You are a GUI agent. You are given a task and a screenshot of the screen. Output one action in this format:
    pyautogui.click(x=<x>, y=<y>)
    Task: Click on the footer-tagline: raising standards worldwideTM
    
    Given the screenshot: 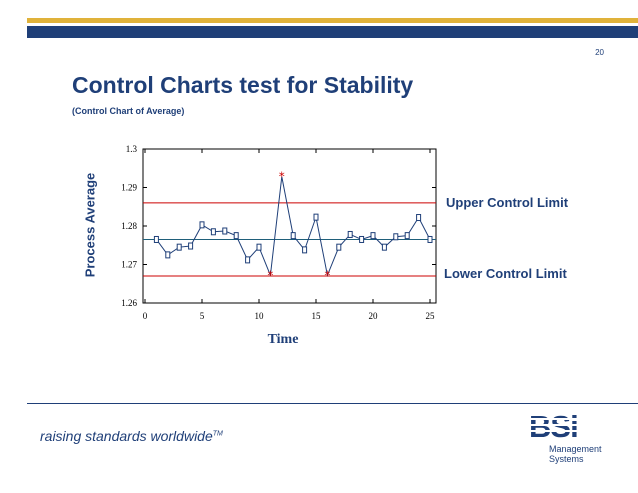 What is the action you would take?
    pyautogui.click(x=131, y=436)
    